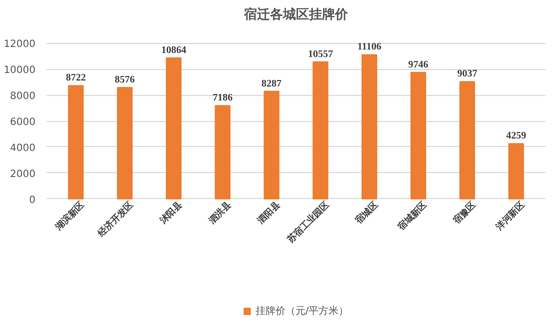  What do you see at coordinates (23, 122) in the screenshot?
I see `y-tick-label: 6000` at bounding box center [23, 122].